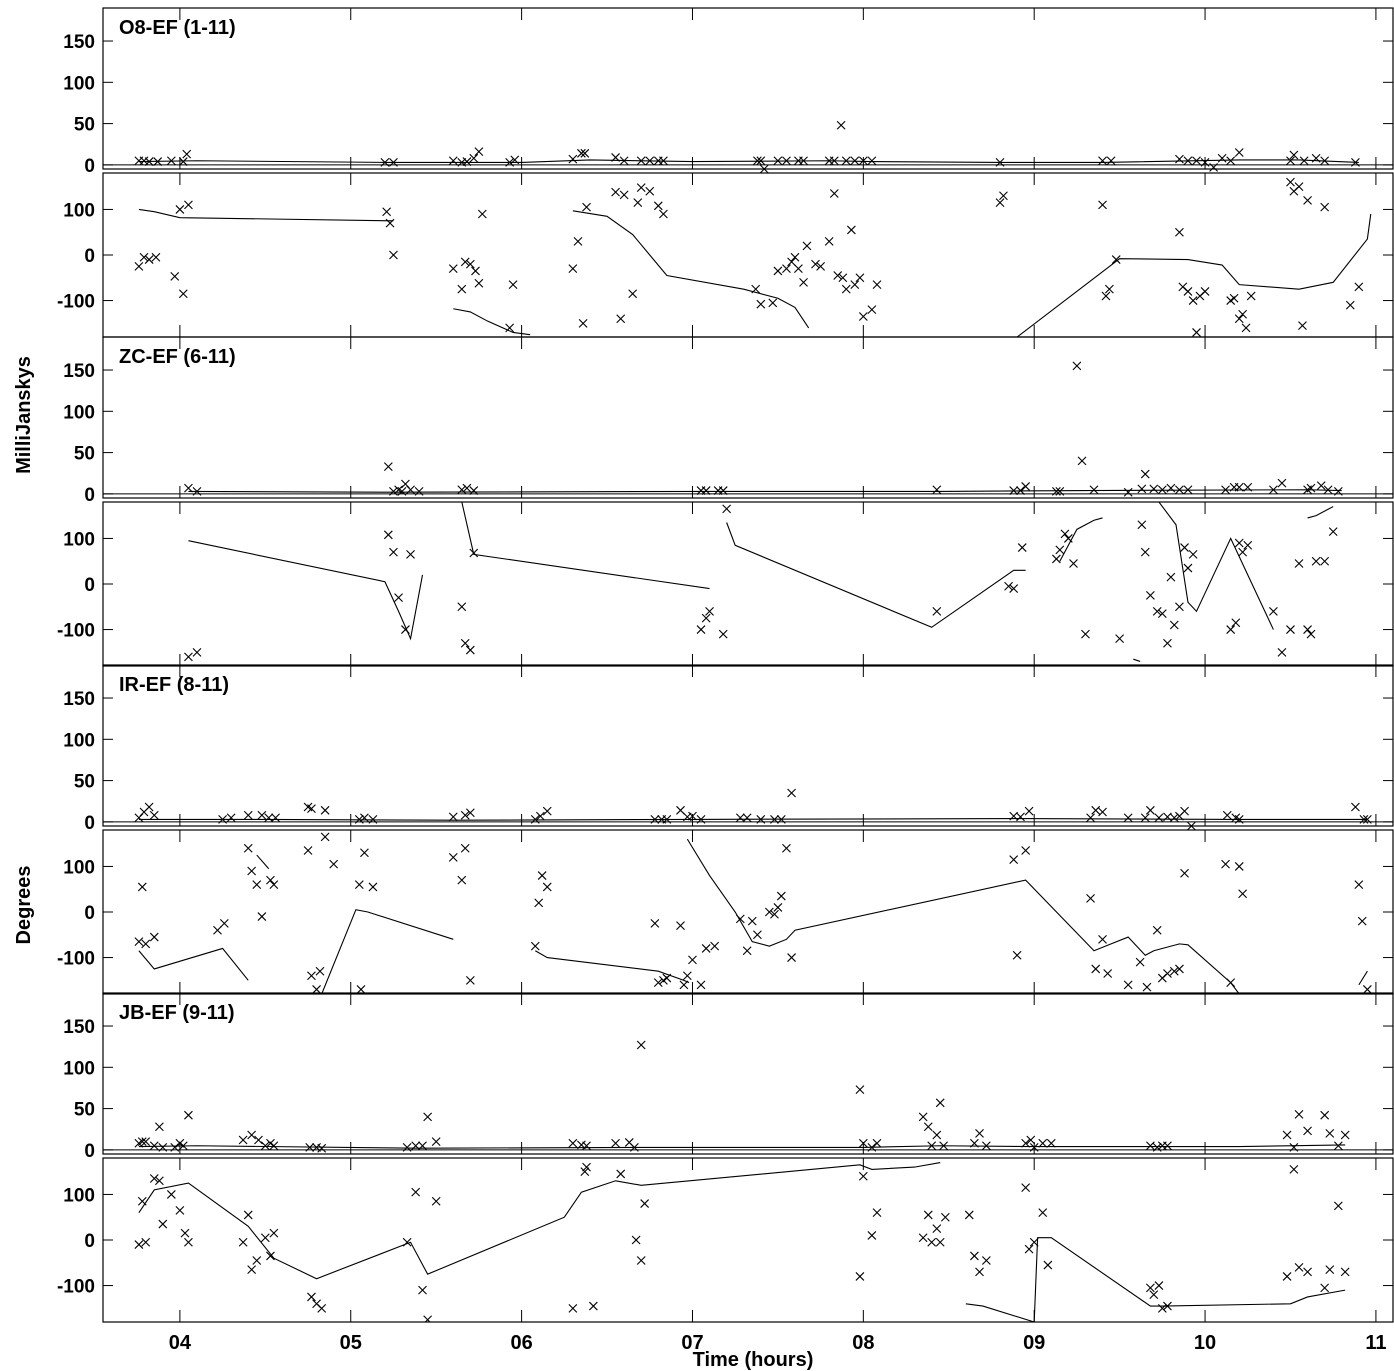 The height and width of the screenshot is (1371, 1394). I want to click on amp-tick-label: 50, so click(84, 1110).